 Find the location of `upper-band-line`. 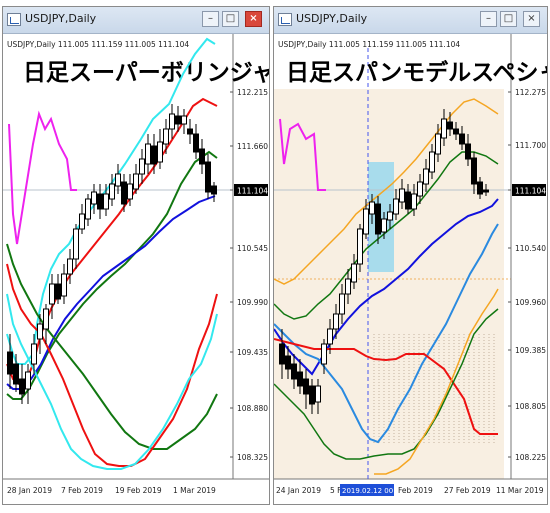

upper-band-line is located at coordinates (386, 191).